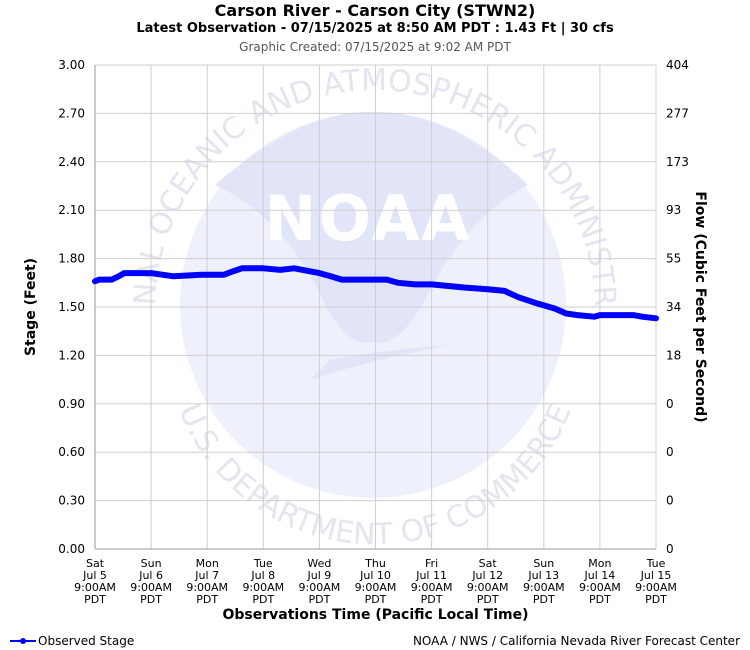 Image resolution: width=750 pixels, height=650 pixels. I want to click on y2-tick-label: 55, so click(673, 259).